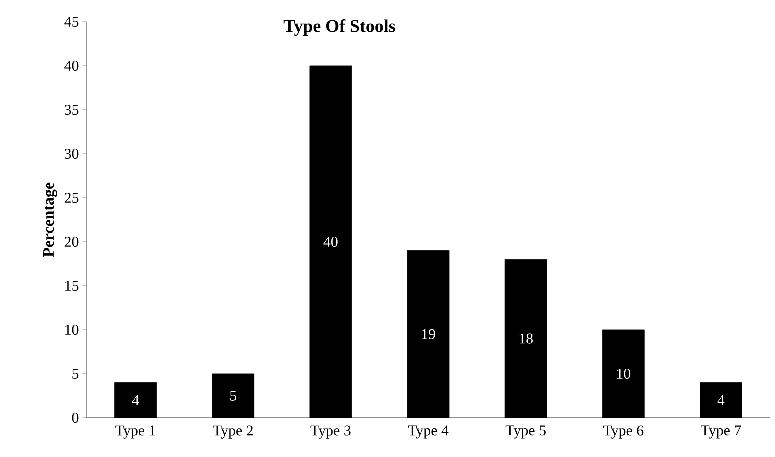 The height and width of the screenshot is (457, 775). What do you see at coordinates (136, 432) in the screenshot?
I see `x-tick-label: Type 1` at bounding box center [136, 432].